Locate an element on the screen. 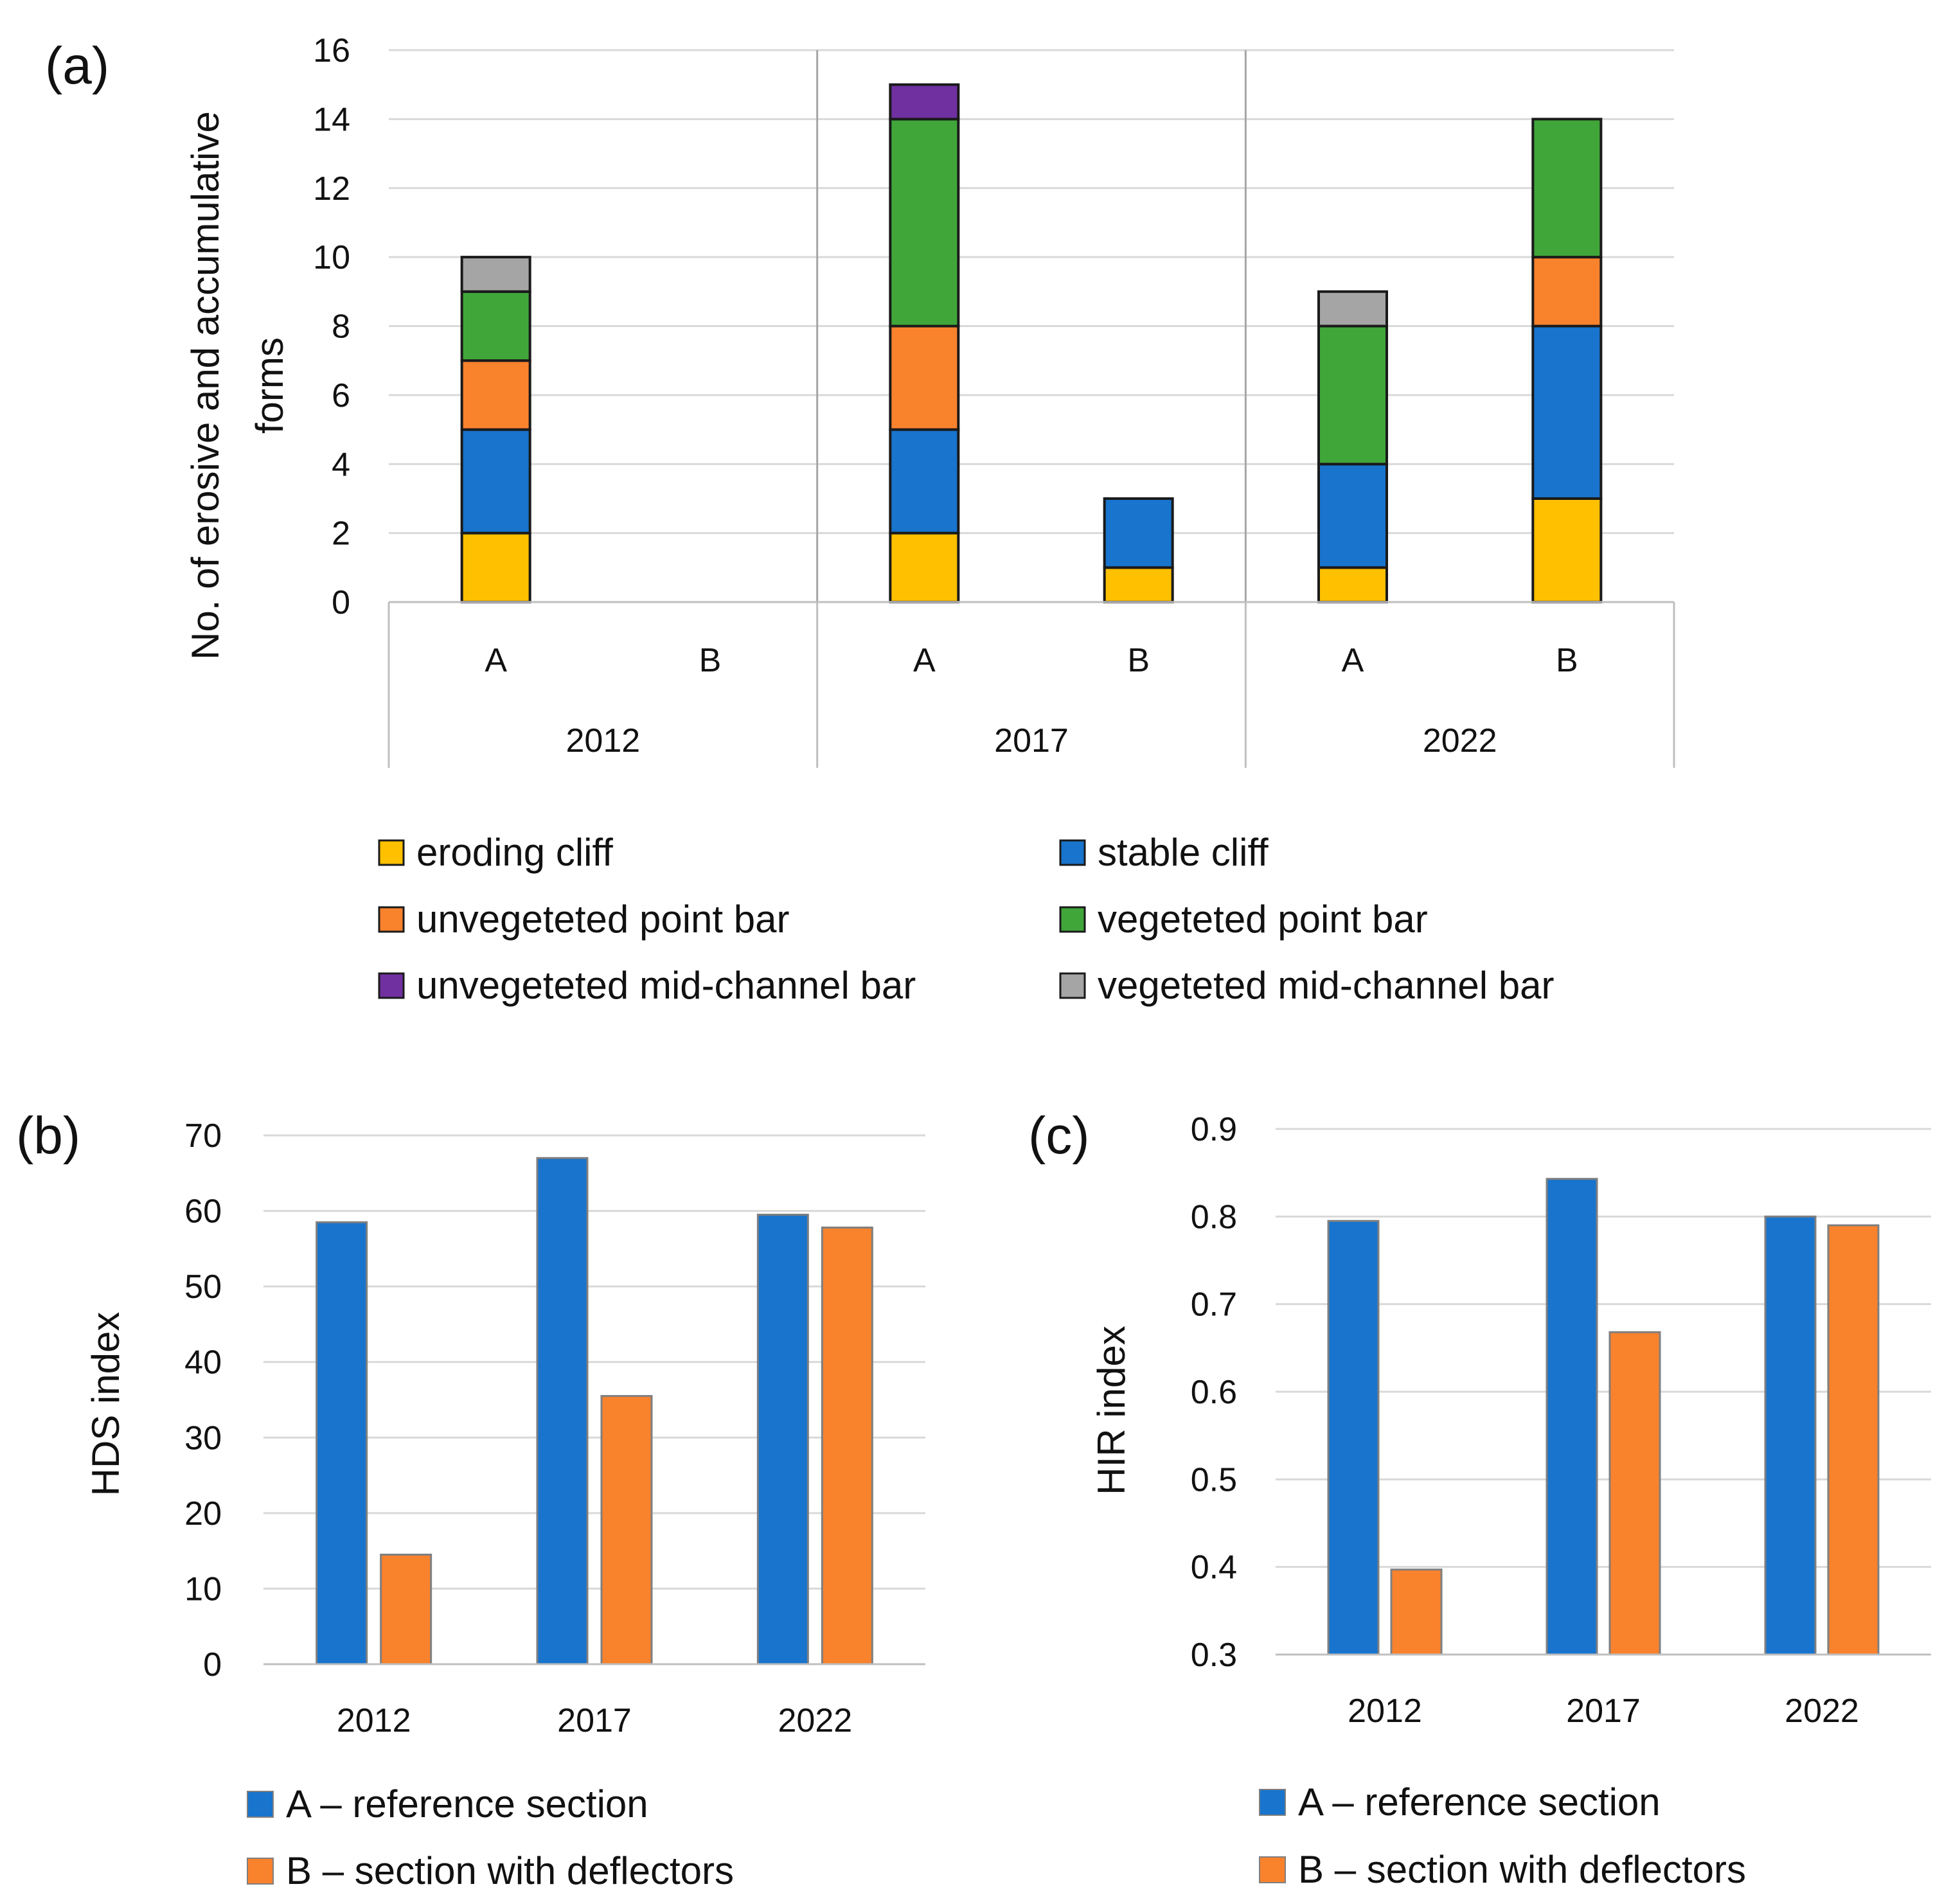  chart-a-ylabel-line2: forms is located at coordinates (269, 385).